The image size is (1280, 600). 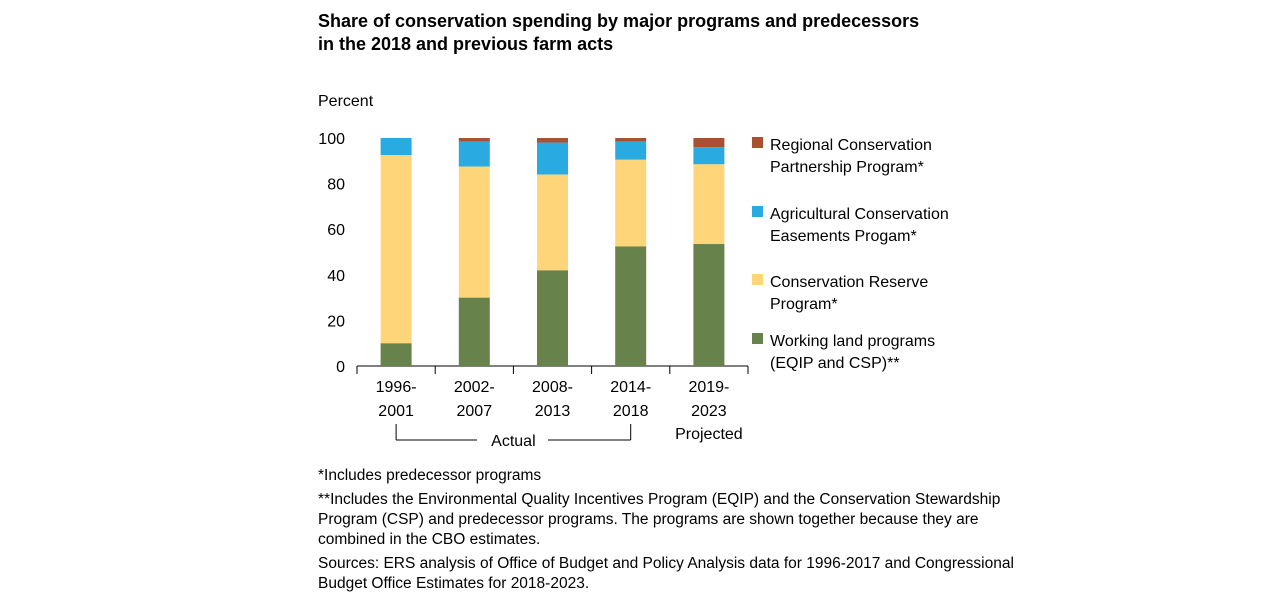 I want to click on x-tick-label: 2007, so click(x=475, y=411).